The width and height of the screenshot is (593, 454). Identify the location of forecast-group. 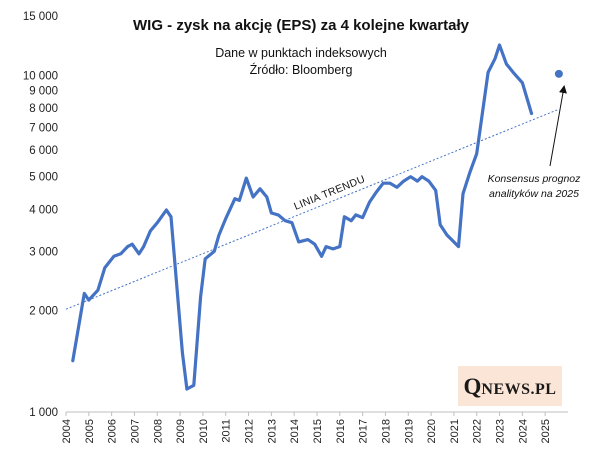
(558, 73).